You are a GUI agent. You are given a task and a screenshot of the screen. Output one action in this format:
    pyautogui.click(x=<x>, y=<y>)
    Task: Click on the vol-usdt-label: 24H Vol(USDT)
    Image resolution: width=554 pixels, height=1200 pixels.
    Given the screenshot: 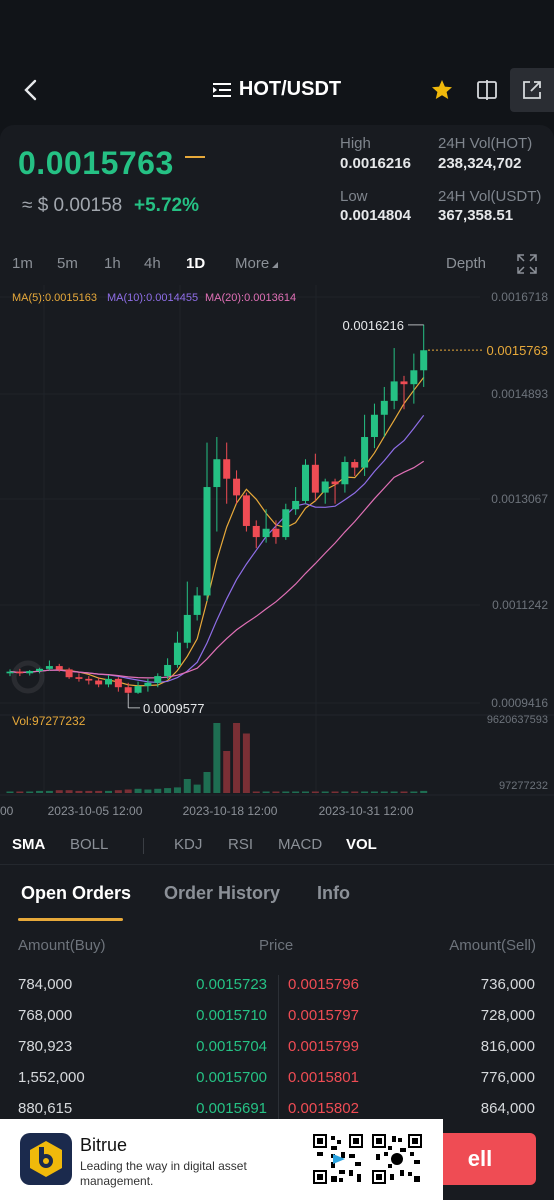 What is the action you would take?
    pyautogui.click(x=490, y=196)
    